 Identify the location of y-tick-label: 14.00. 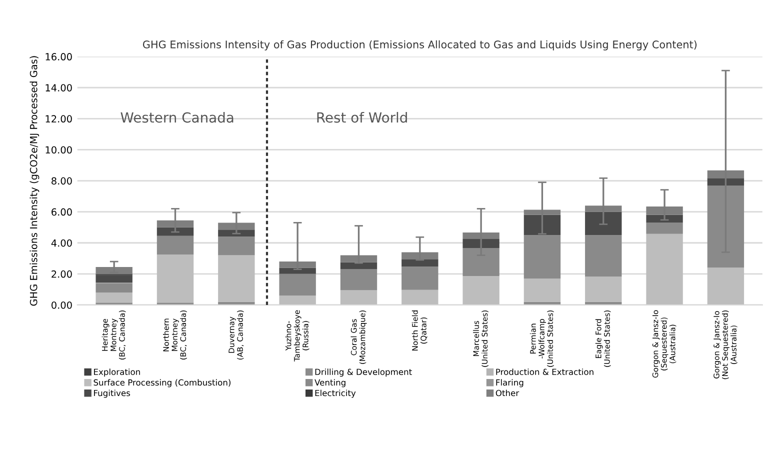
(59, 88).